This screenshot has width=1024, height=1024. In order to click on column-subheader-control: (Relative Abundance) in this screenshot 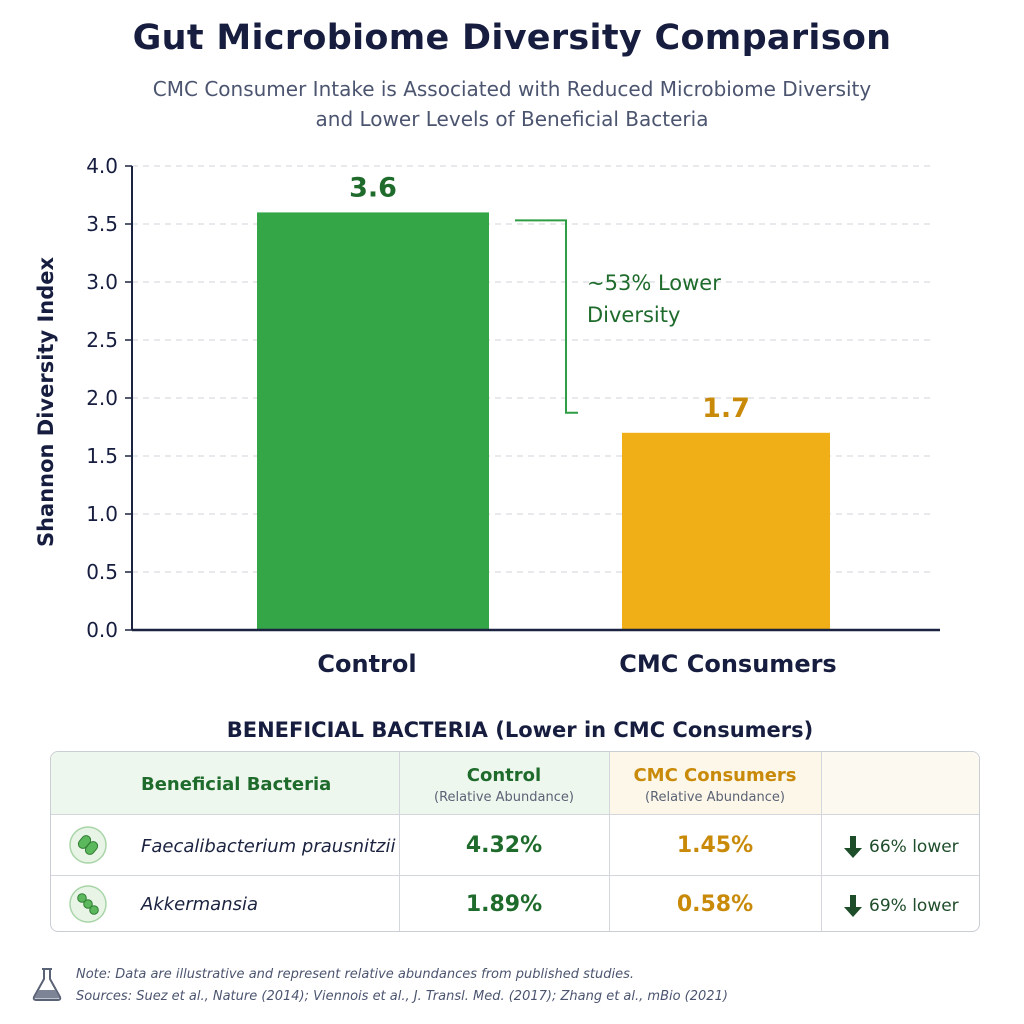, I will do `click(504, 797)`.